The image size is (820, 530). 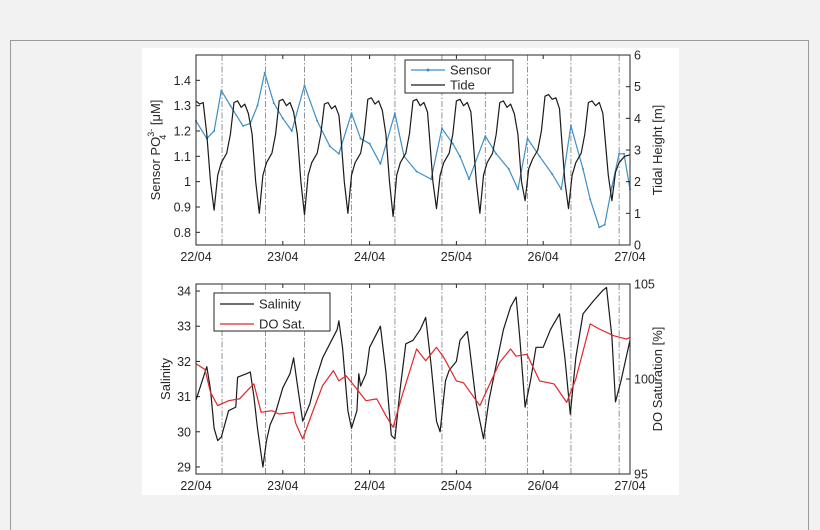 What do you see at coordinates (184, 327) in the screenshot?
I see `y-left-tick-label: 33` at bounding box center [184, 327].